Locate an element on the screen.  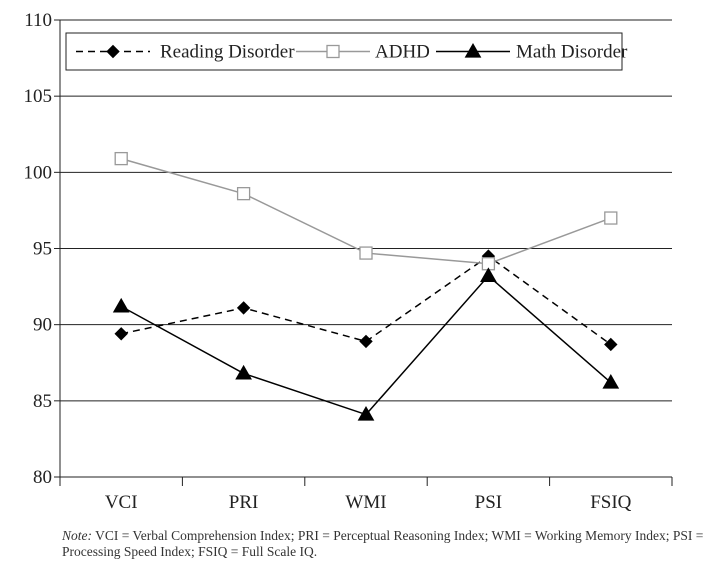
x-tick-label-wmi: WMI is located at coordinates (365, 502).